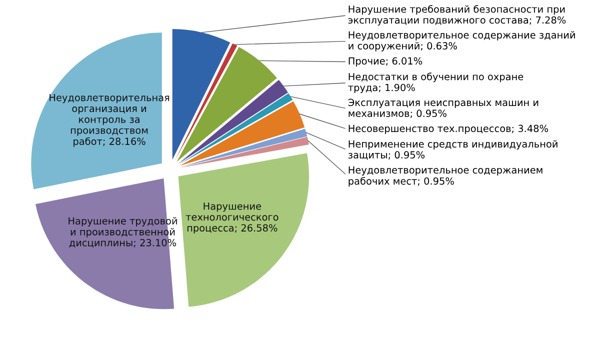  Describe the element at coordinates (453, 150) in the screenshot. I see `slice-label: Неприменение средств индивидуальной защиты; 0.95%` at that location.